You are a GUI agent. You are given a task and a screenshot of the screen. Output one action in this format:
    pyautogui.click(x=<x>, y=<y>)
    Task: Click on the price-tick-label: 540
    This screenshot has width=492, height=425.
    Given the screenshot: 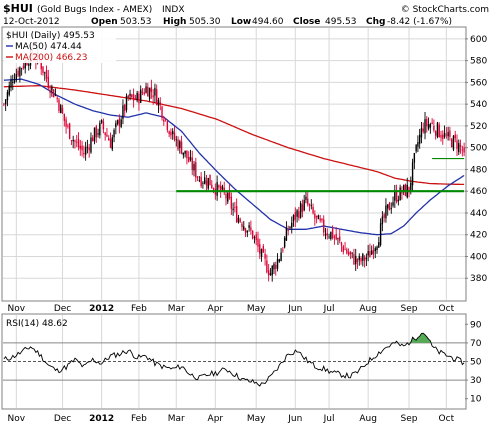 What is the action you would take?
    pyautogui.click(x=478, y=105)
    